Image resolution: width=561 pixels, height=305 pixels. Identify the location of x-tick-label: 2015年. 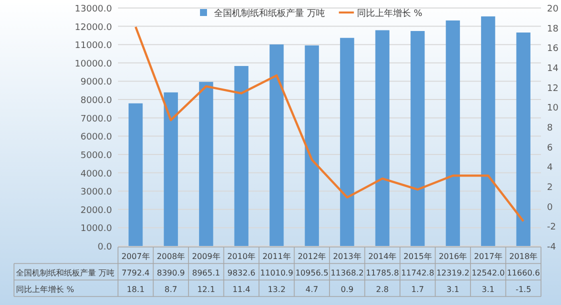
(417, 256).